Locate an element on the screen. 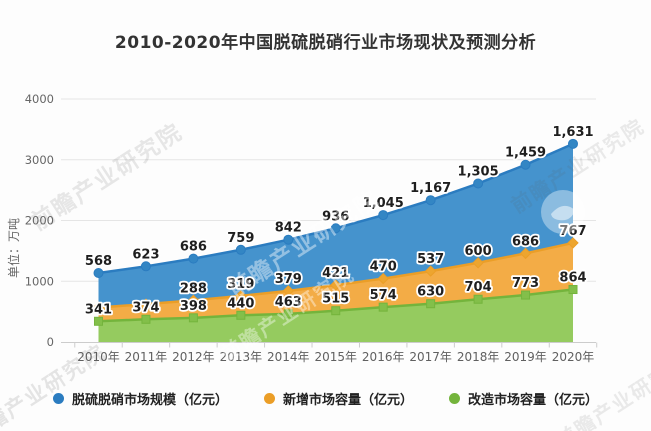 The image size is (651, 431). market-size-label: 568 is located at coordinates (98, 261).